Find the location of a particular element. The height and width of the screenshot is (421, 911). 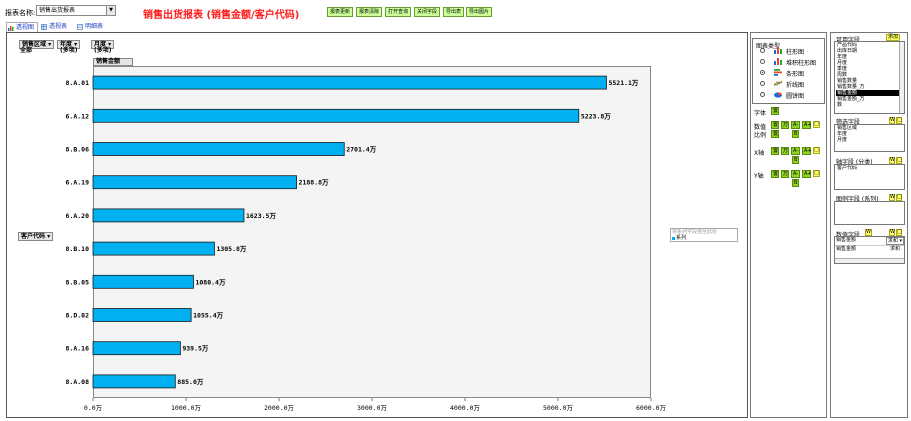

list-item: 销售数量_万 is located at coordinates (851, 87).